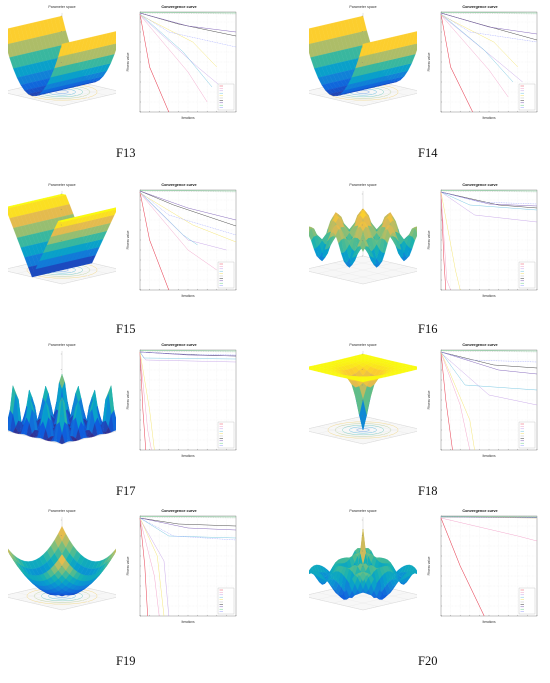 The width and height of the screenshot is (550, 683). What do you see at coordinates (428, 661) in the screenshot?
I see `figure-label: F20` at bounding box center [428, 661].